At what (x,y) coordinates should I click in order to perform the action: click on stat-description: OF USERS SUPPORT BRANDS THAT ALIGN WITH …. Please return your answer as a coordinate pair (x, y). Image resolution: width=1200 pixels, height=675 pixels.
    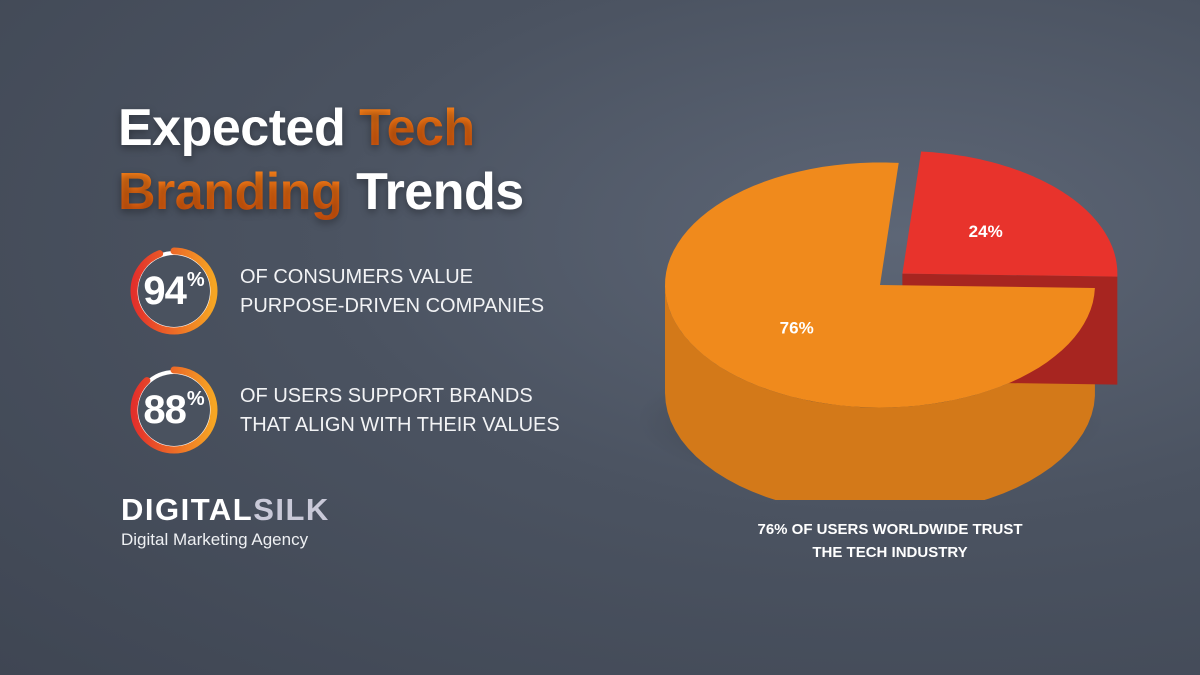
    Looking at the image, I should click on (460, 411).